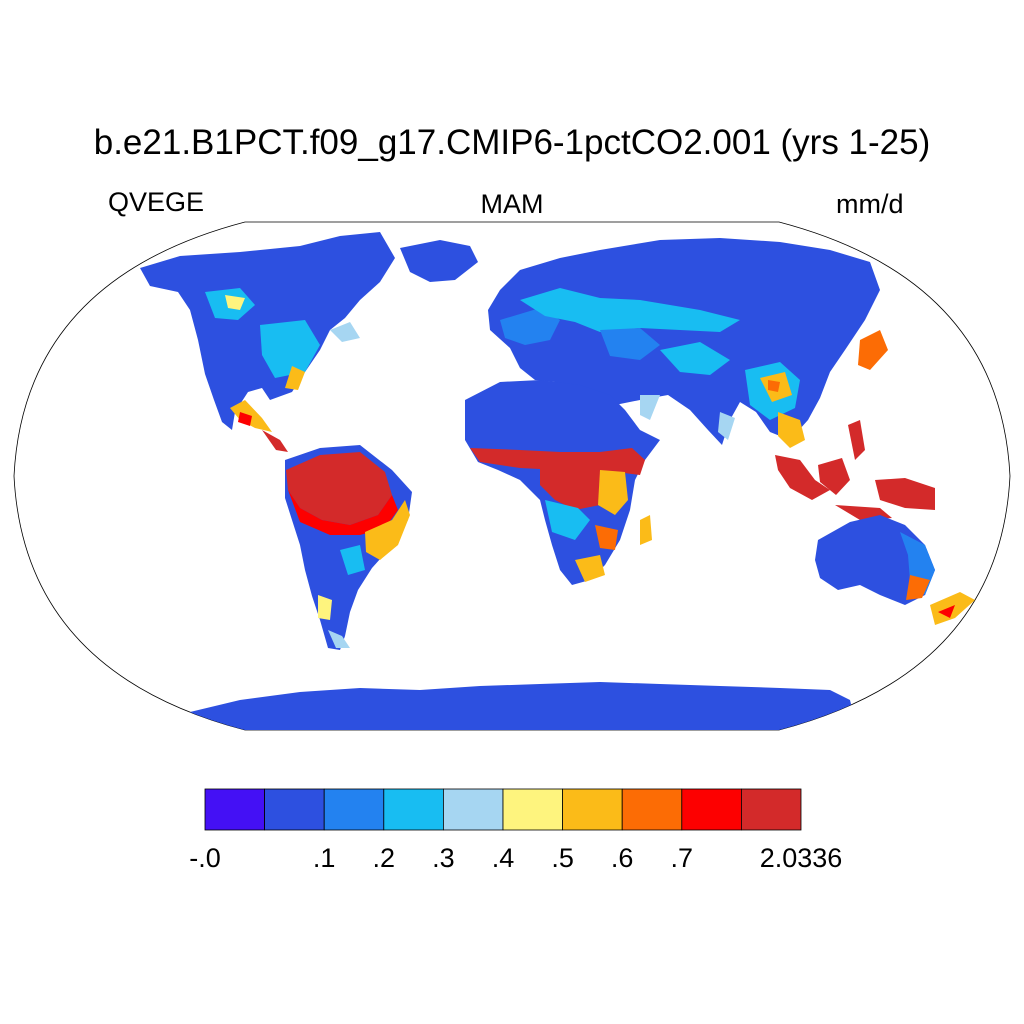 This screenshot has width=1024, height=1024. What do you see at coordinates (870, 204) in the screenshot?
I see `units-label: mm/d` at bounding box center [870, 204].